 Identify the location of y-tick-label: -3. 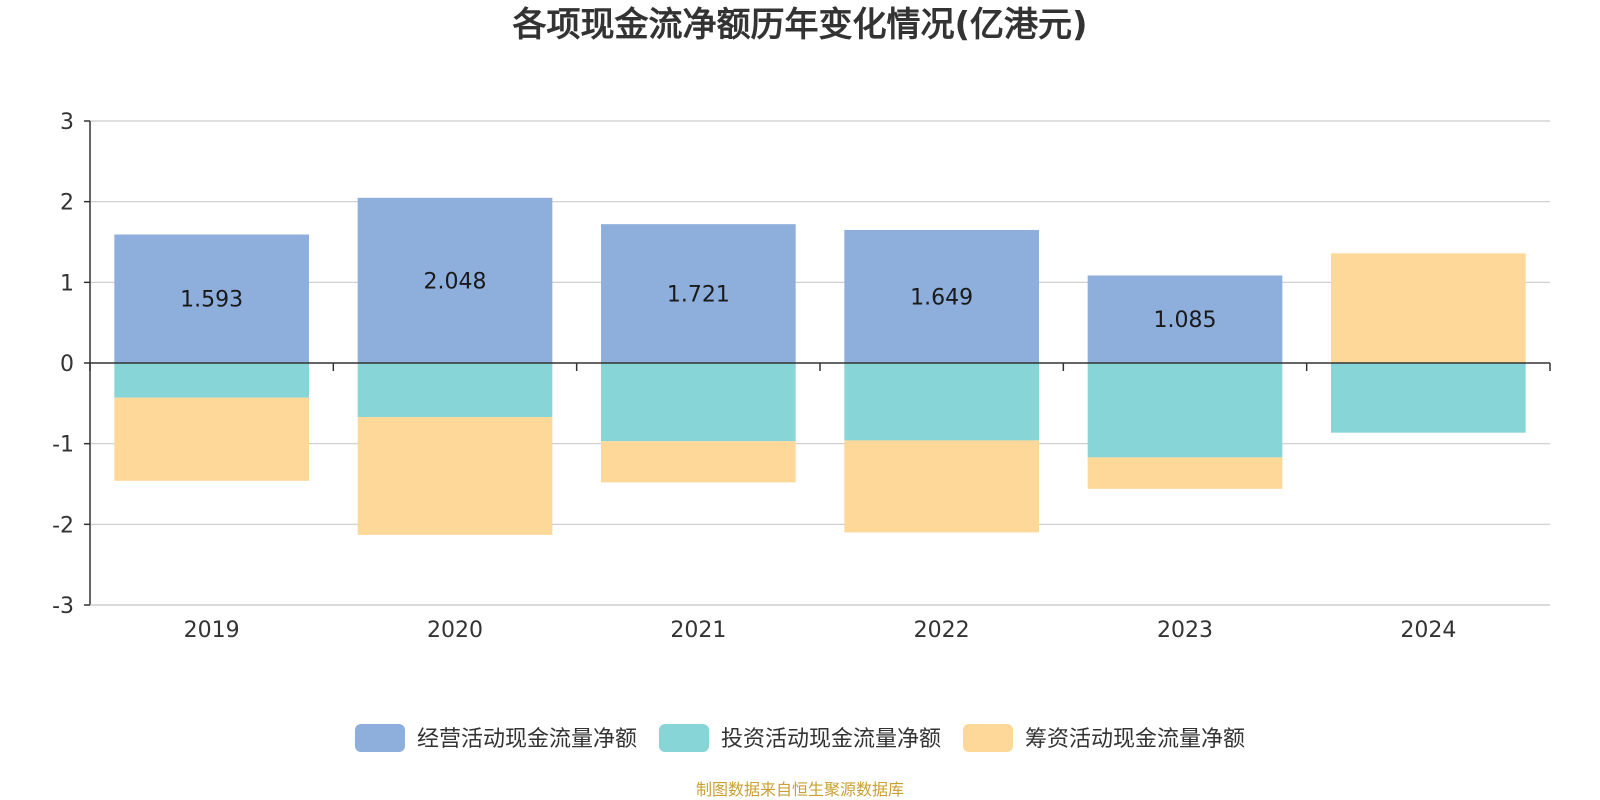
(63, 606).